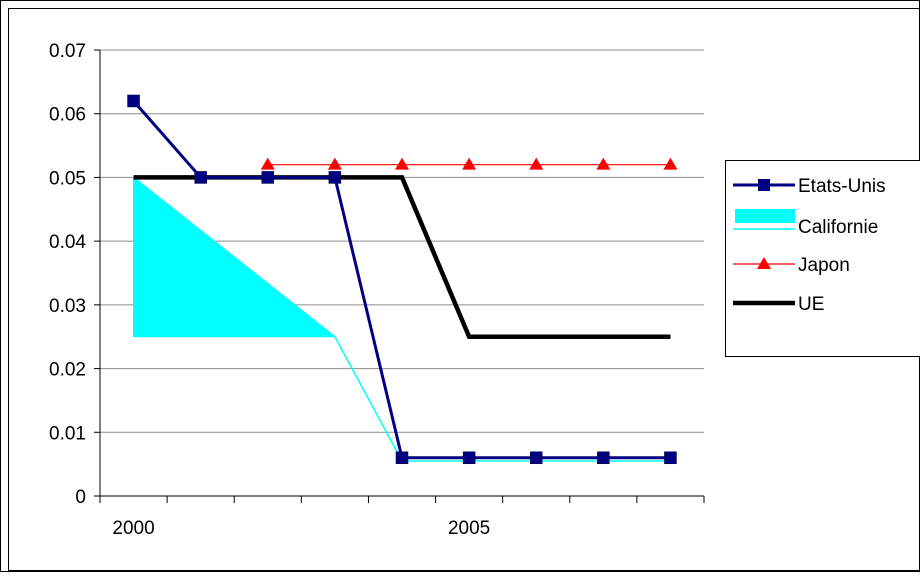 Image resolution: width=920 pixels, height=577 pixels. What do you see at coordinates (765, 216) in the screenshot?
I see `legend-californie-swatch` at bounding box center [765, 216].